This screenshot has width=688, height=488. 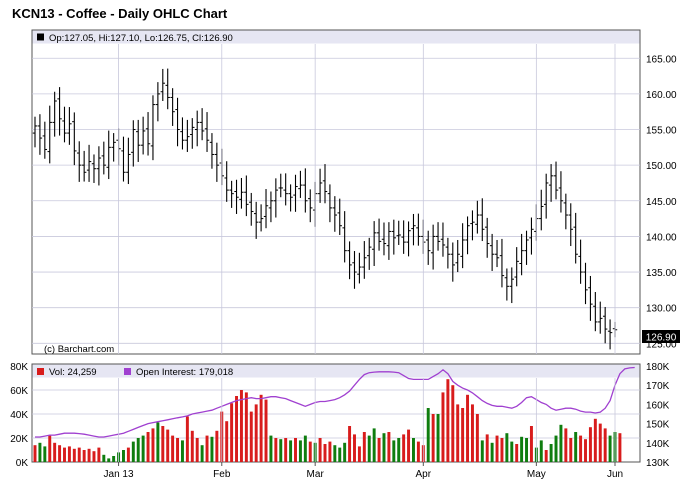 I want to click on open-interest-tick-label: 150K, so click(x=658, y=425).